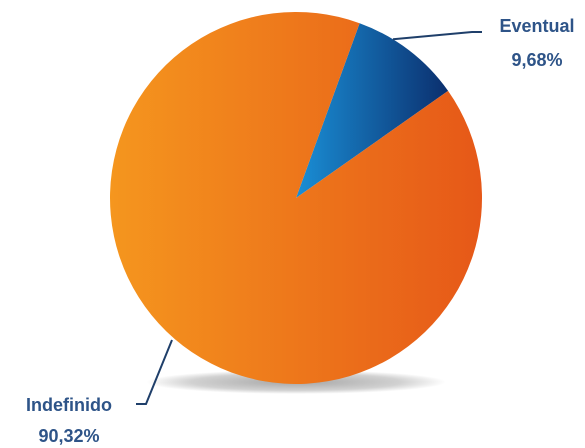 This screenshot has width=585, height=448. Describe the element at coordinates (536, 26) in the screenshot. I see `slice-label-eventual: Eventual` at that location.